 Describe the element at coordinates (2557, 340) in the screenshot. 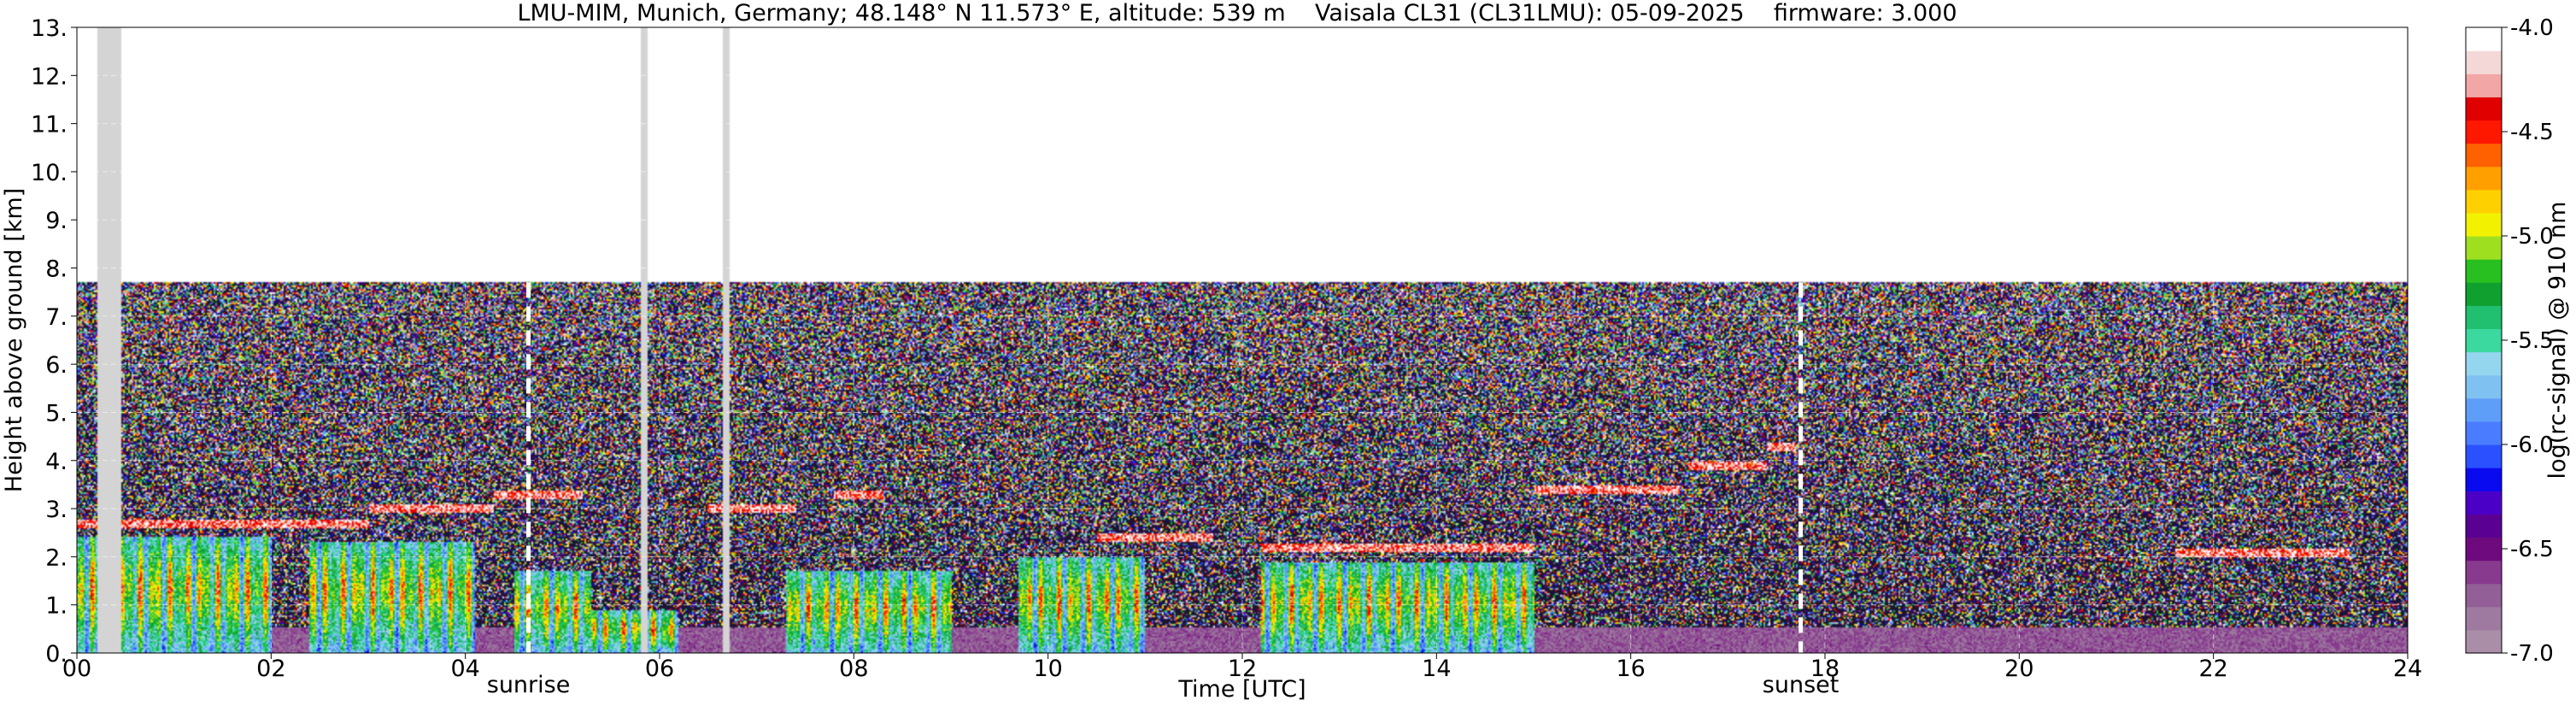

I see `colorbar-label: log(rc-signal) @ 910 nm` at that location.